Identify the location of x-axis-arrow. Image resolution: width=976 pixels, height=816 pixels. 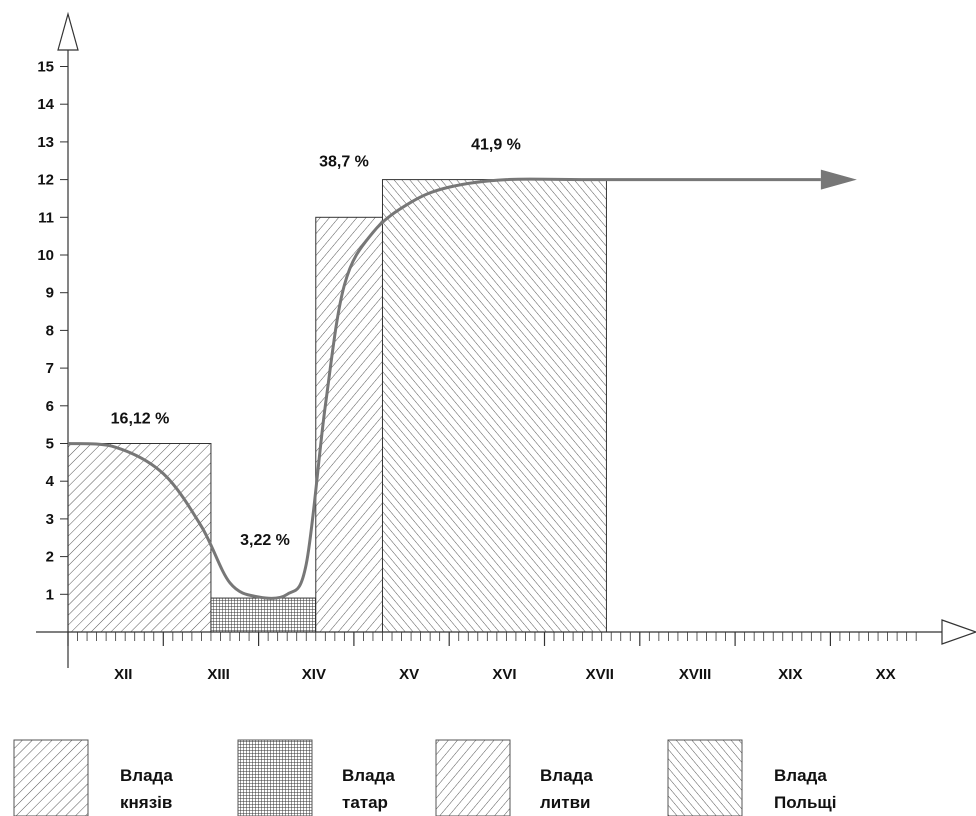
(958, 632).